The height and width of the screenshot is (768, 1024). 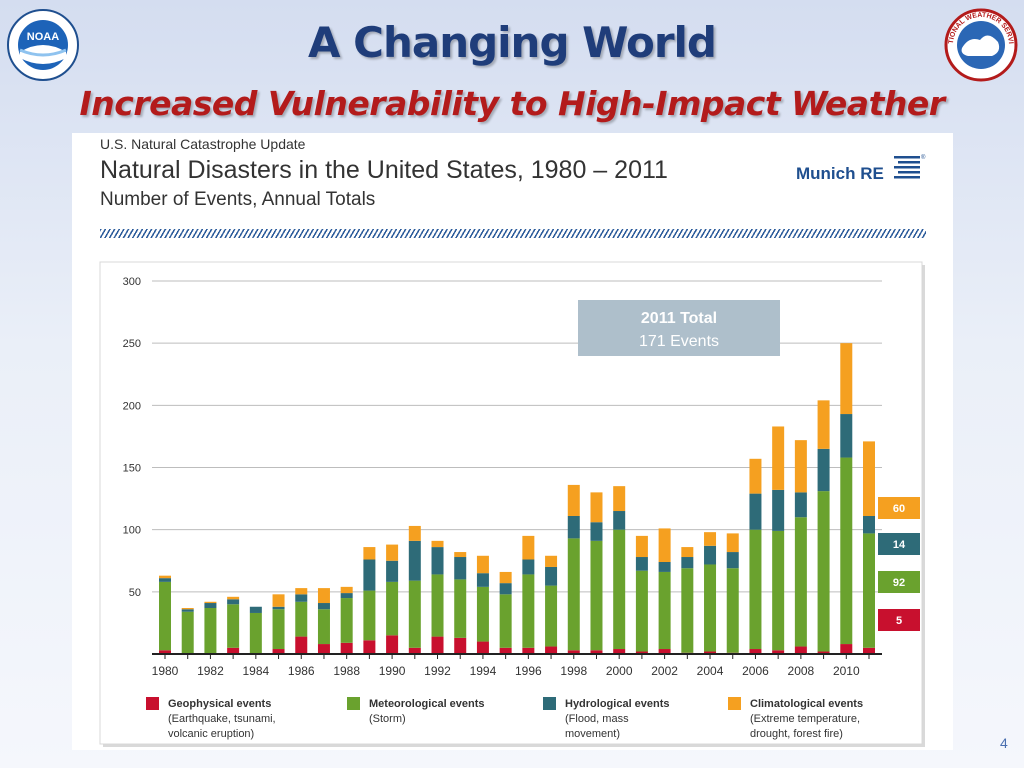 I want to click on x-tick-label: 2008, so click(x=801, y=671).